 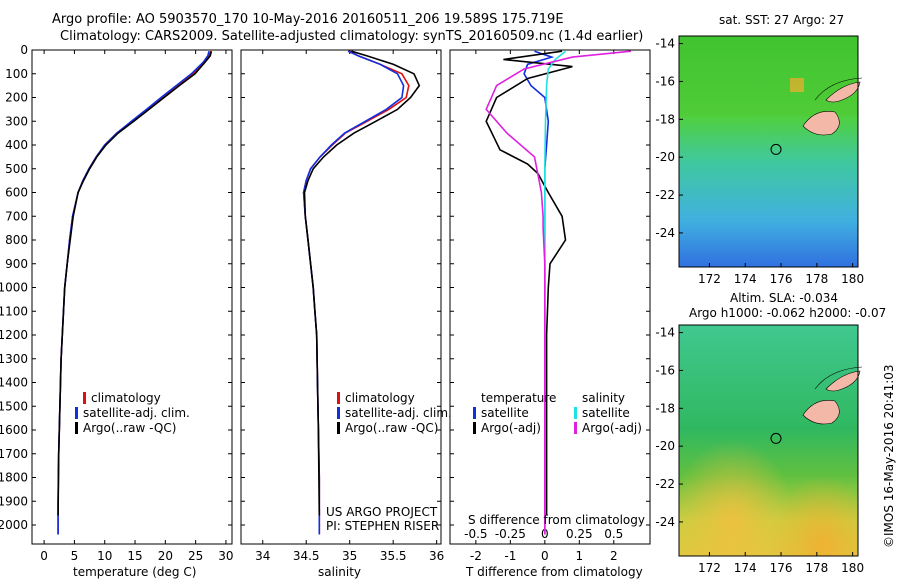 I want to click on depth-tick-label: 600, so click(x=16, y=193).